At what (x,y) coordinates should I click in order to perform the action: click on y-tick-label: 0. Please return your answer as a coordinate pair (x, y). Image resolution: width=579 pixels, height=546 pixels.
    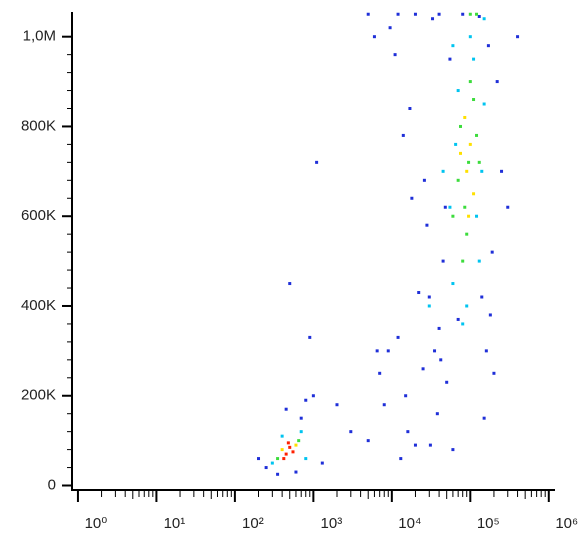
    Looking at the image, I should click on (52, 484).